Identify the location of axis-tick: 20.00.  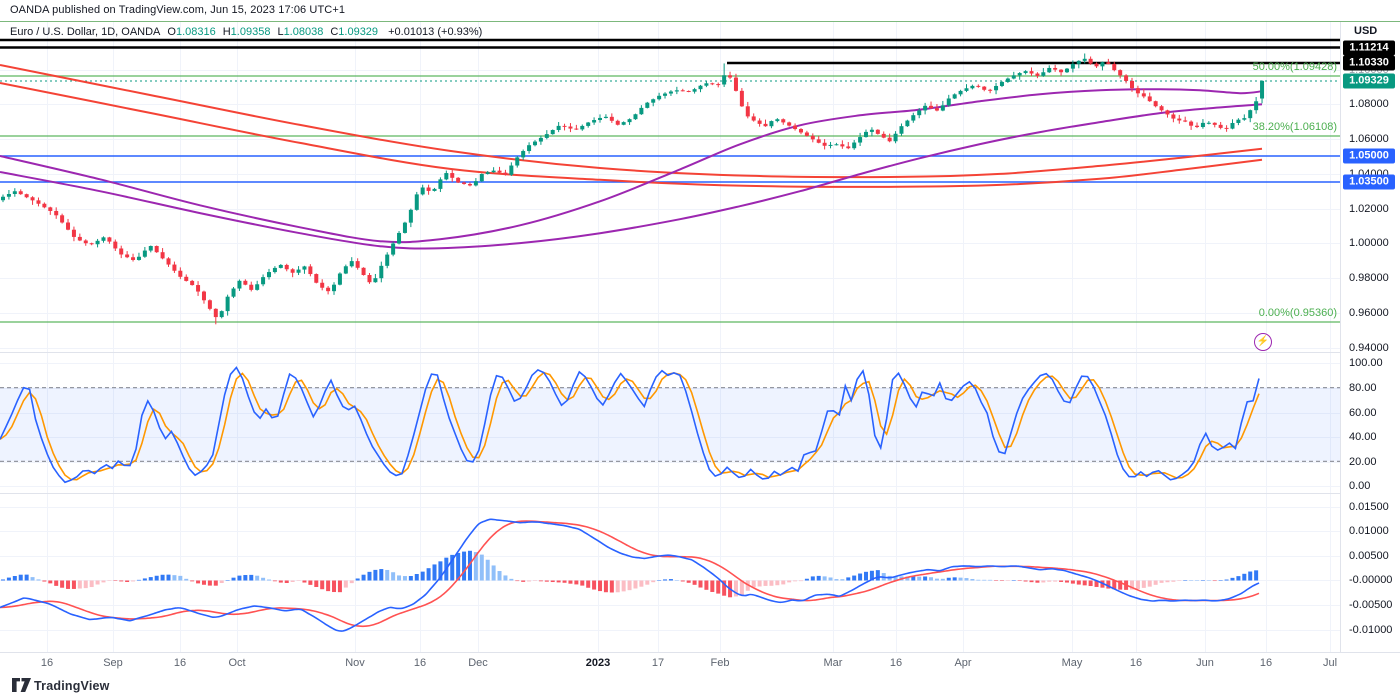
(1363, 462).